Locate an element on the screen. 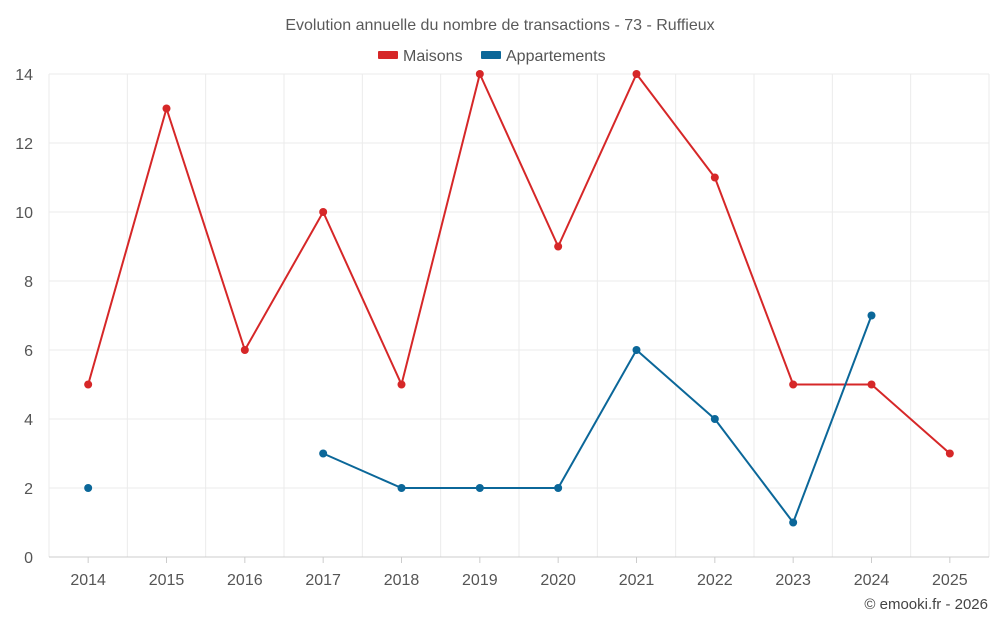 The image size is (1000, 625). data-point-maisons-2022 is located at coordinates (714, 177).